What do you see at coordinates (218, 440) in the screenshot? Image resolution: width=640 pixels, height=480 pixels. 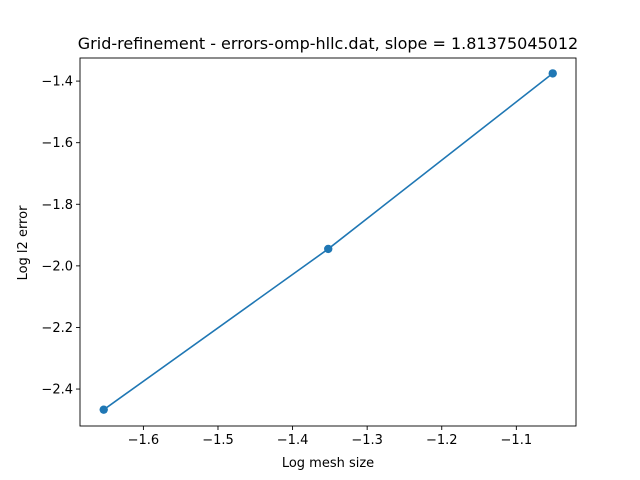 I see `x-tick-label: −1.5` at bounding box center [218, 440].